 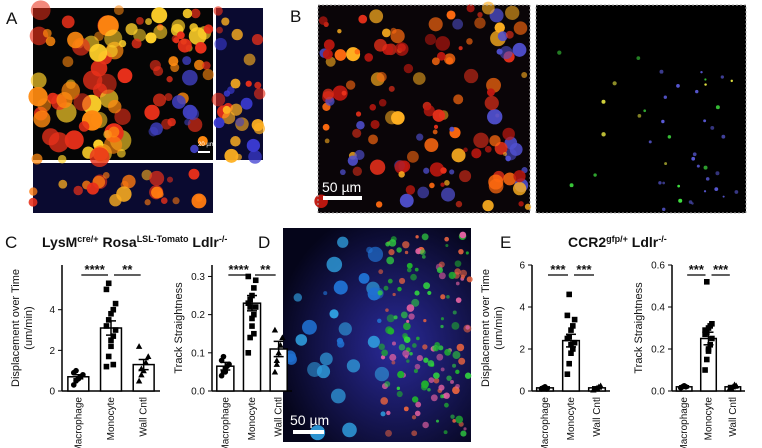 What do you see at coordinates (295, 16) in the screenshot?
I see `panel-label: B` at bounding box center [295, 16].